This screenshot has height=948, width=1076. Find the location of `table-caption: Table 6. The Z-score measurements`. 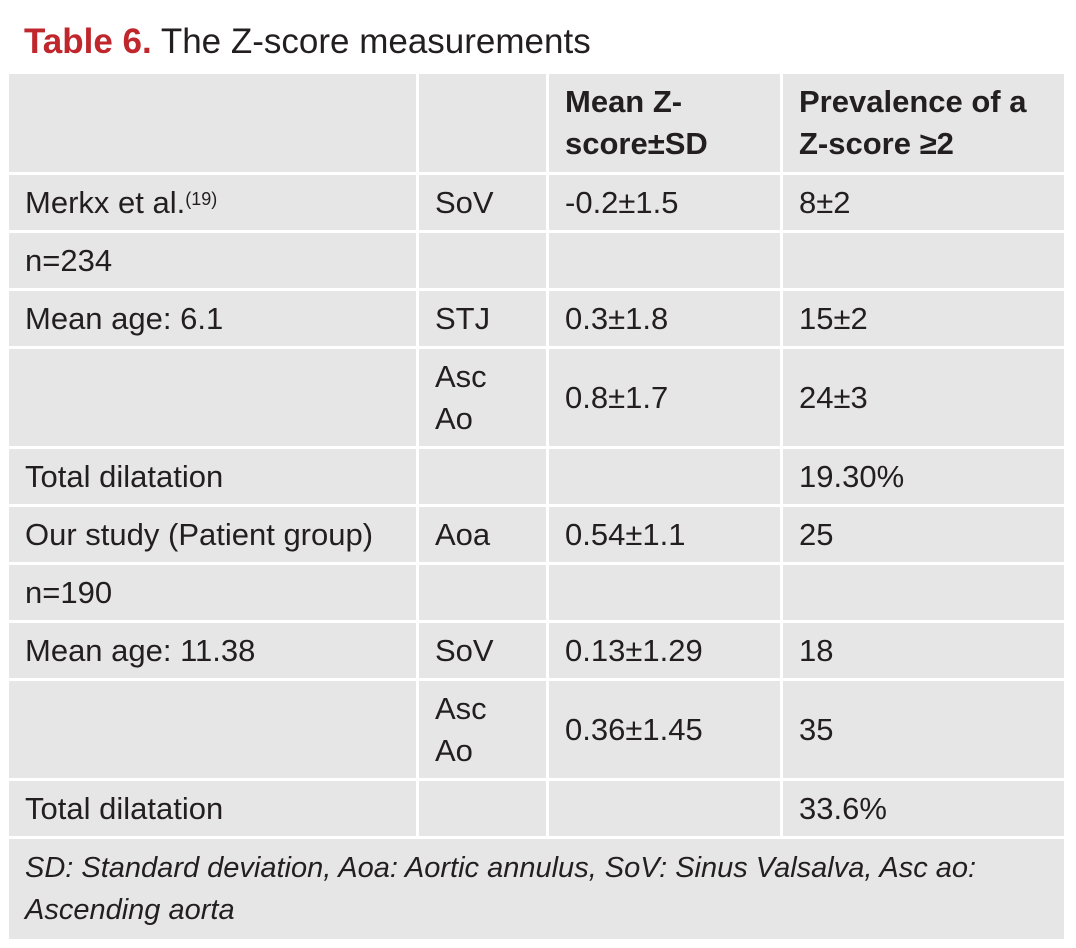

table-caption: Table 6. The Z-score measurements is located at coordinates (307, 42).